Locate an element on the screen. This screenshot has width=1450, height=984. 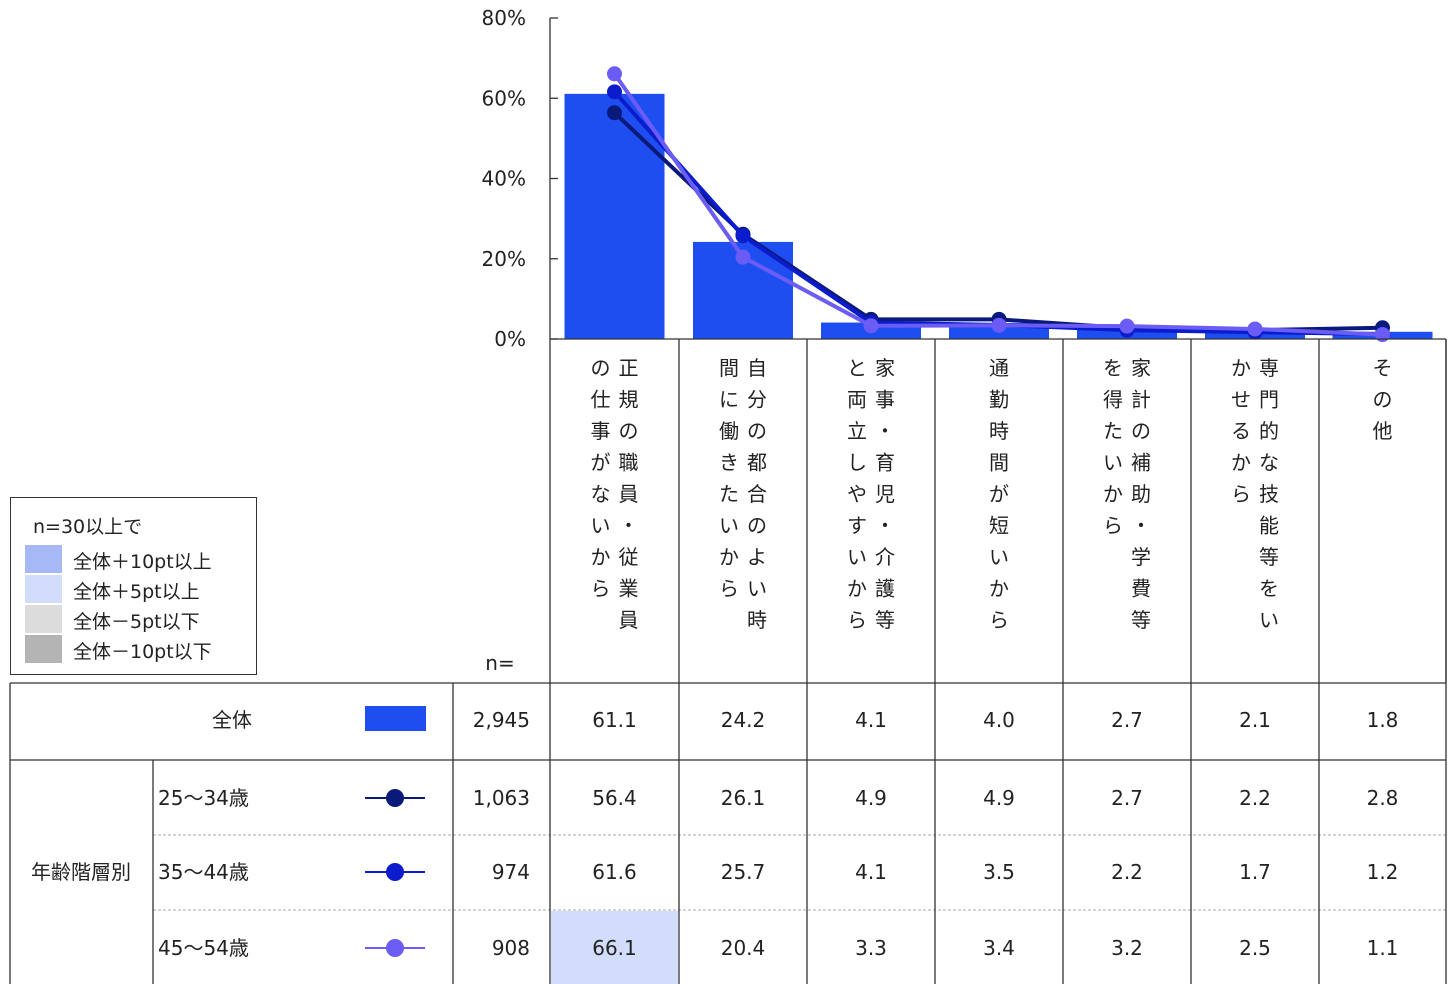
category-label-char: 働 is located at coordinates (729, 431).